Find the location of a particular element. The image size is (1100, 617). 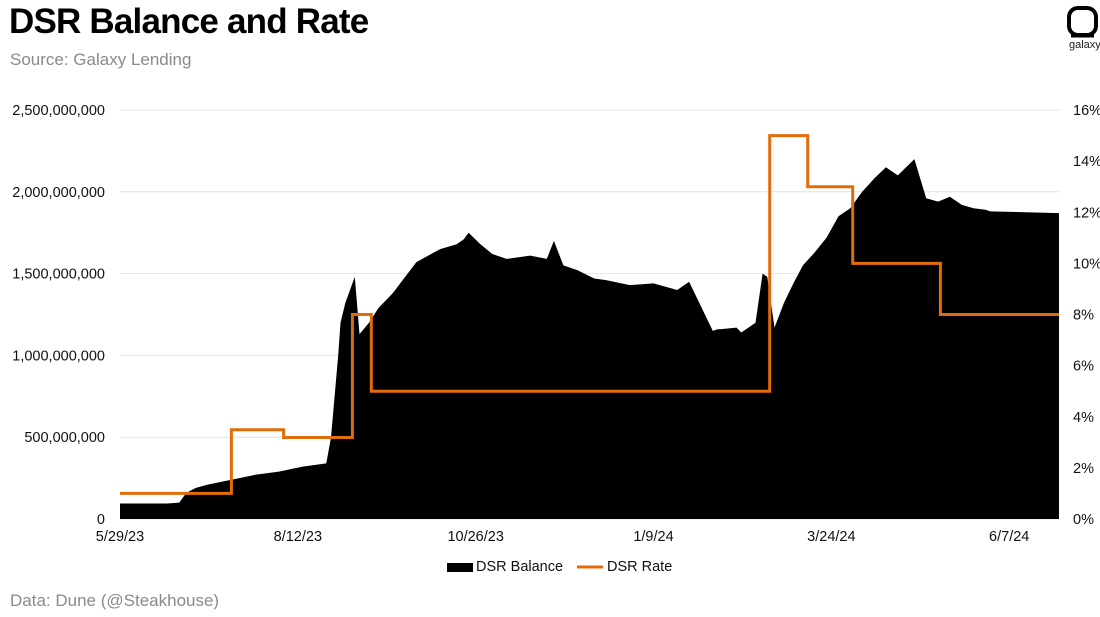

right-tick-label: 14% is located at coordinates (1086, 162).